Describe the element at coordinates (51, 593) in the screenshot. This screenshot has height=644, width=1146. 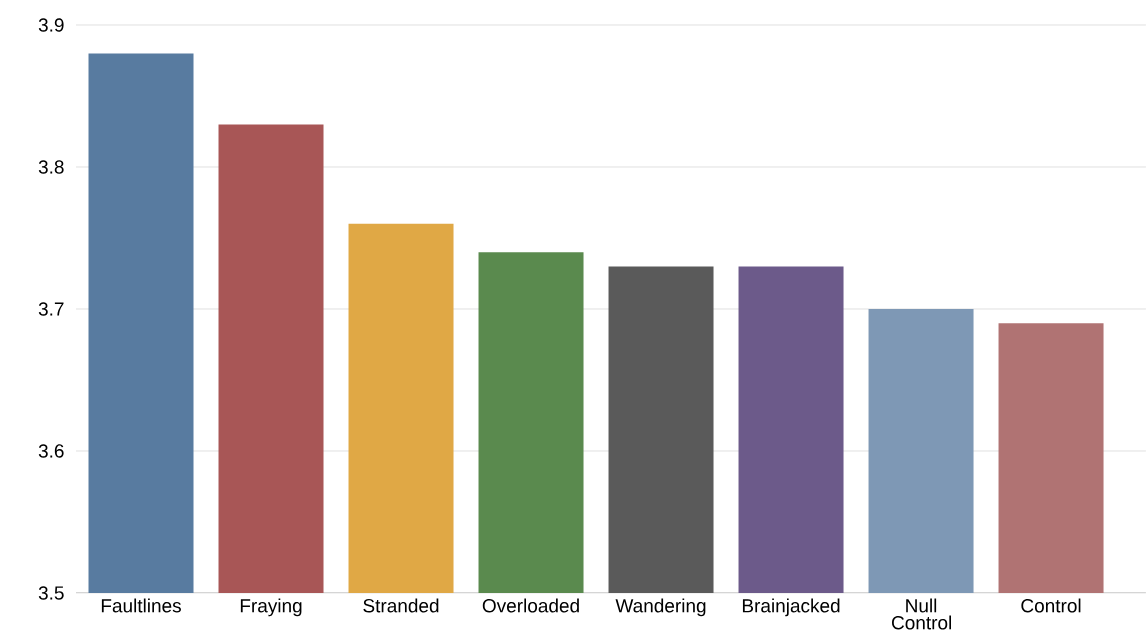
I see `y-tick-label: 3.5` at that location.